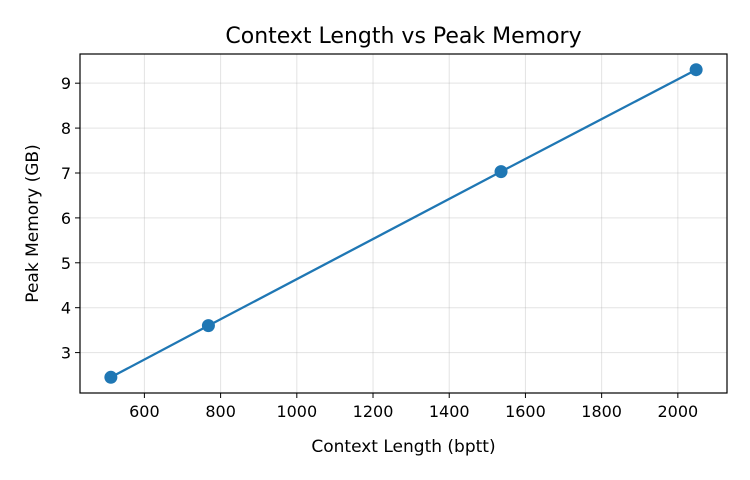  I want to click on x-tick-label: 600, so click(144, 411).